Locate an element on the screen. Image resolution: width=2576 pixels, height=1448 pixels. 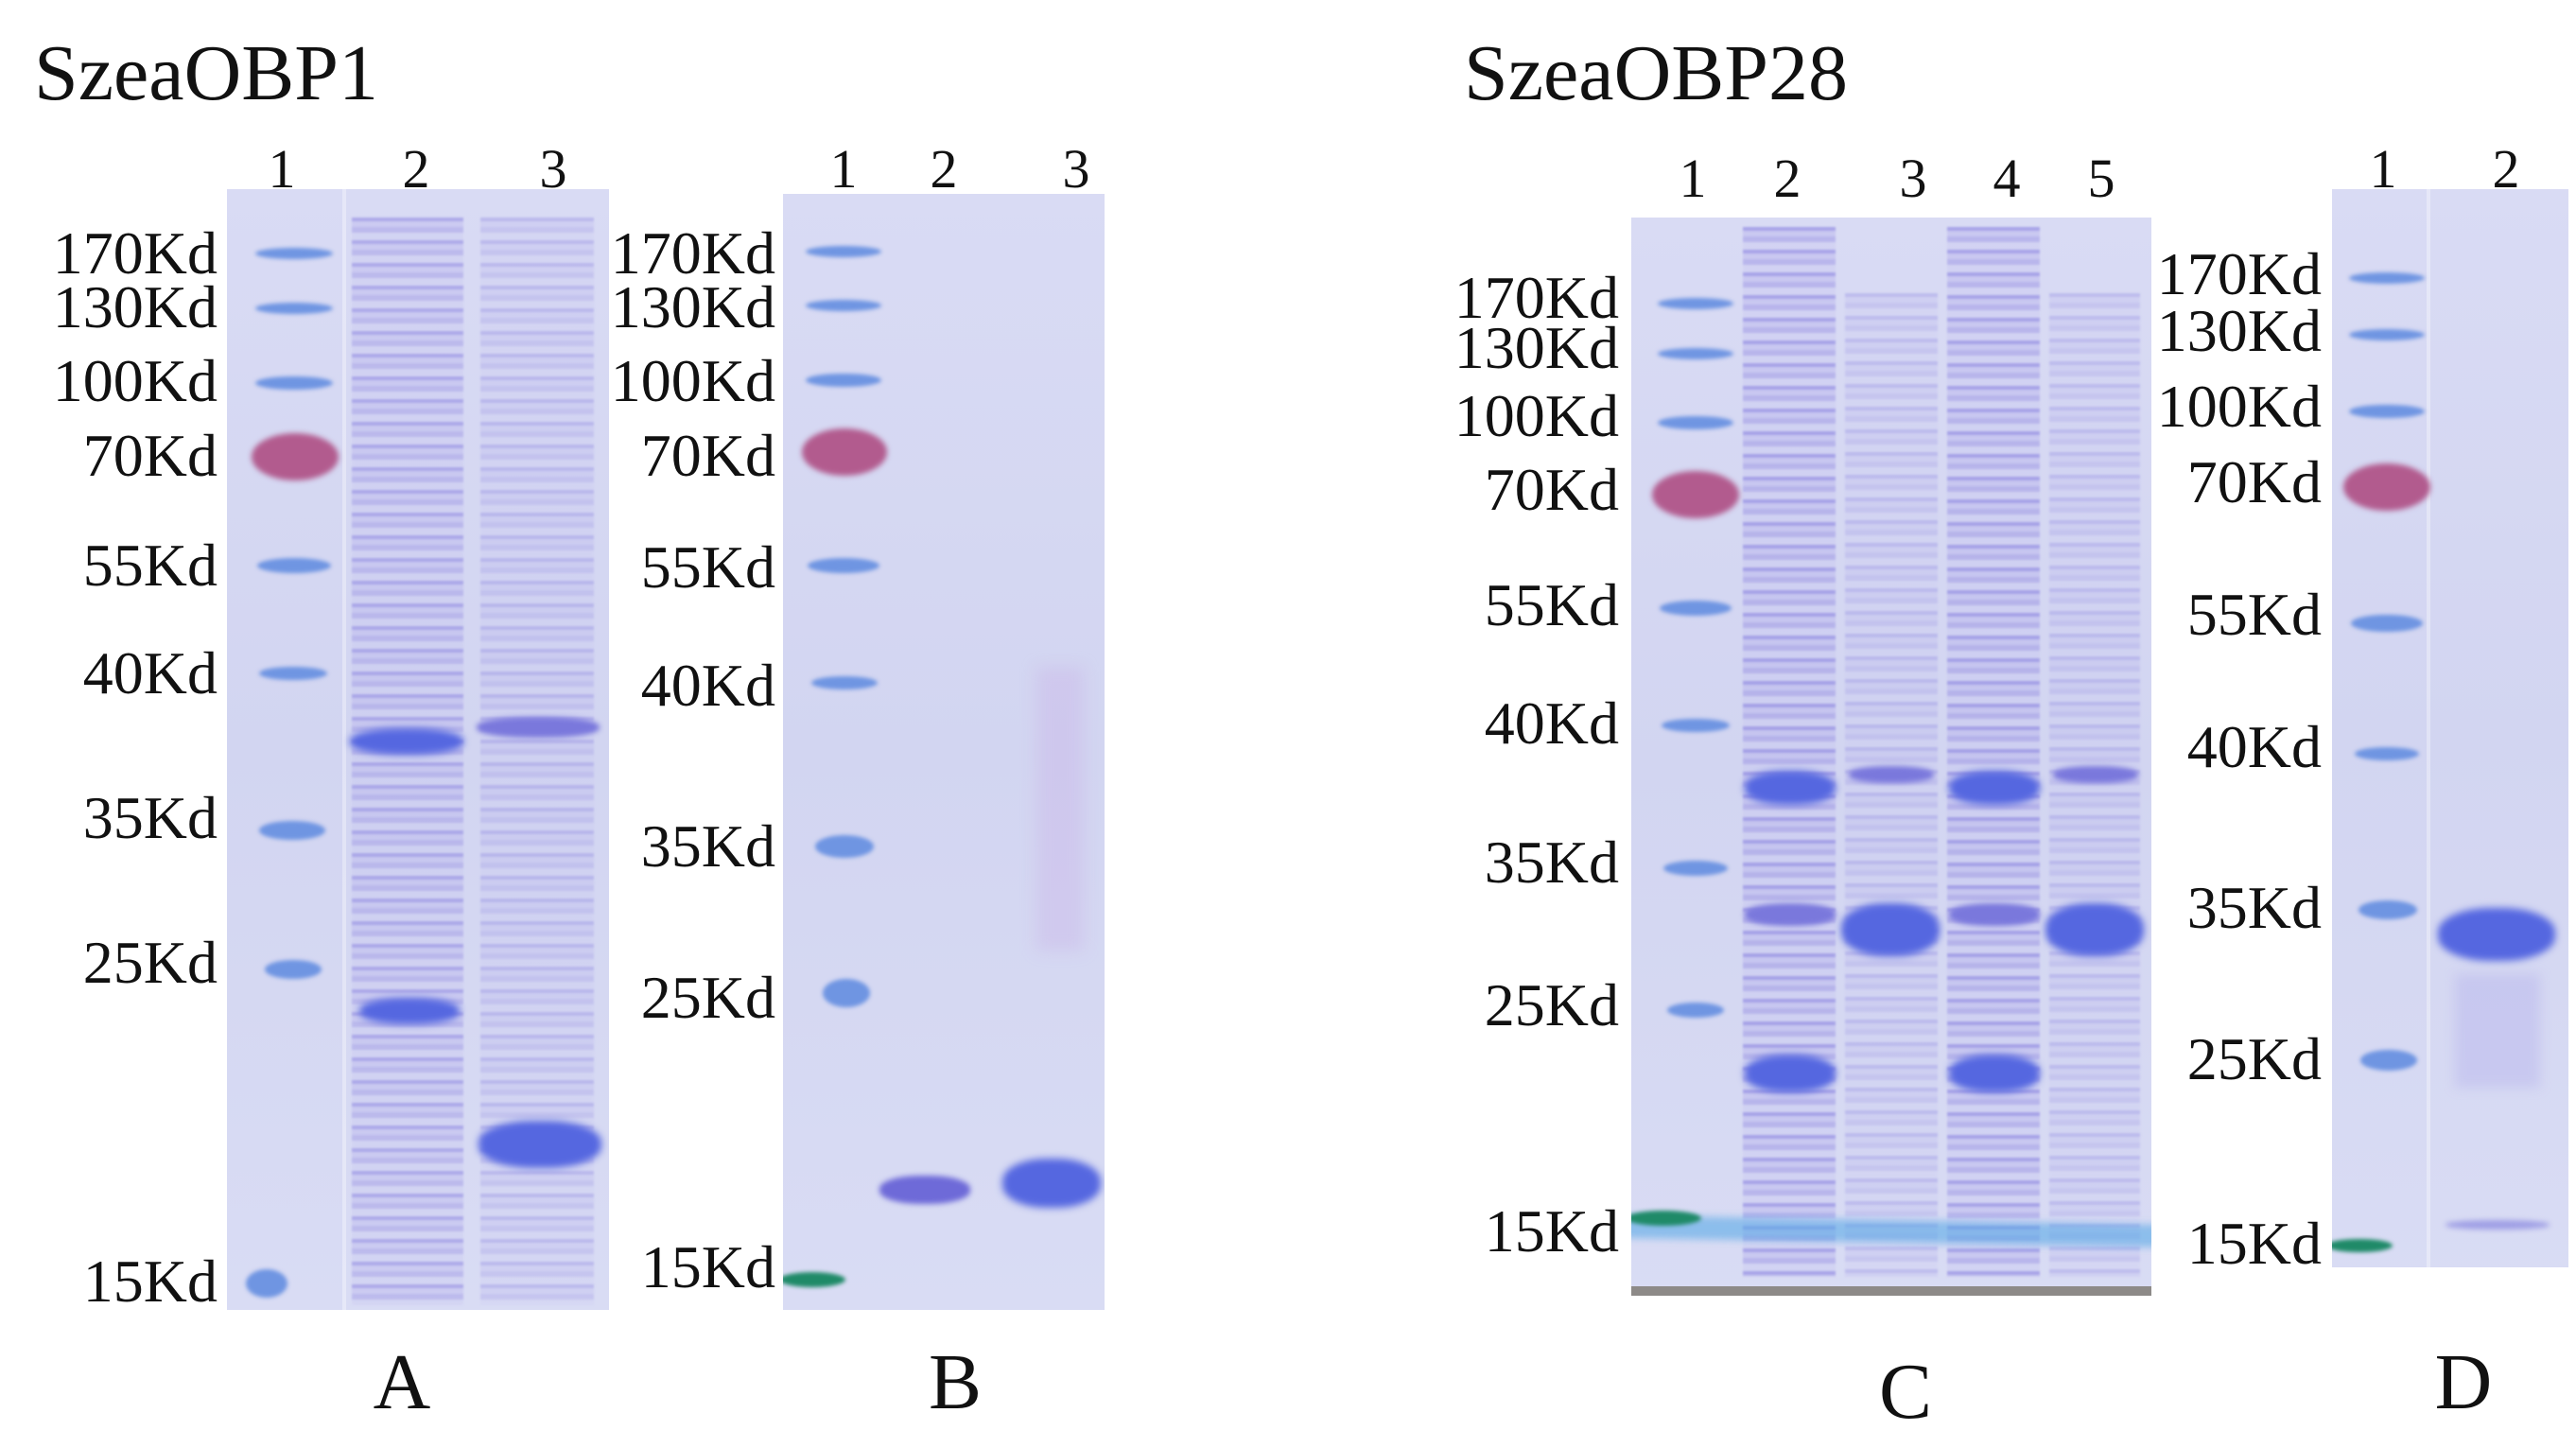
panel-letter: D is located at coordinates (2463, 1382).